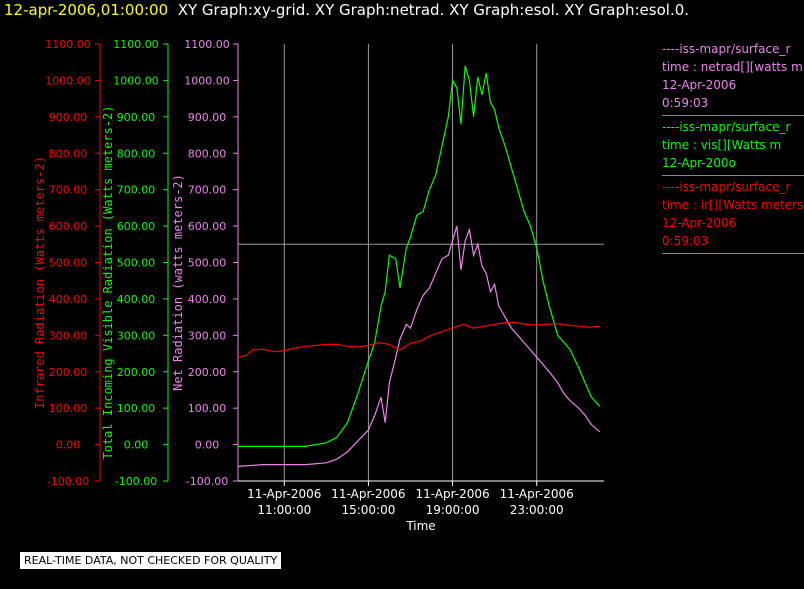 Image resolution: width=804 pixels, height=589 pixels. Describe the element at coordinates (722, 145) in the screenshot. I see `legend-line: time : vis[][Watts m` at that location.